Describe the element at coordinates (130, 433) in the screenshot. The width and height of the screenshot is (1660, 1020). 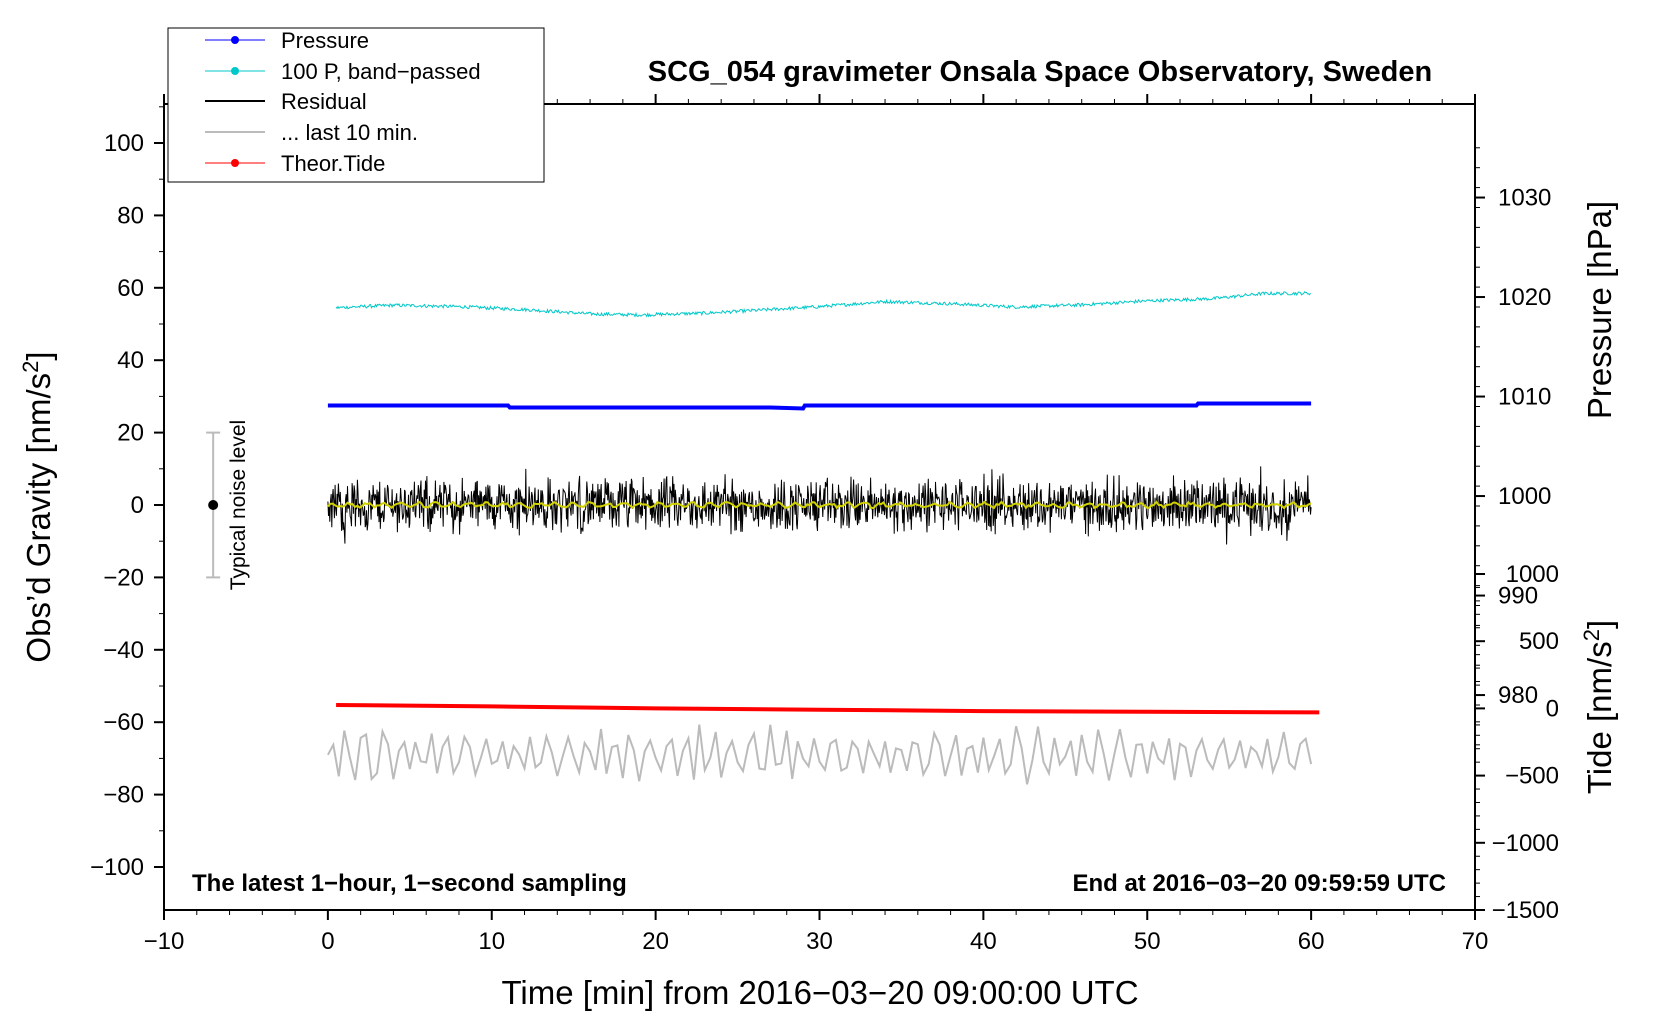
I see `y-tick-label-4: 20` at that location.